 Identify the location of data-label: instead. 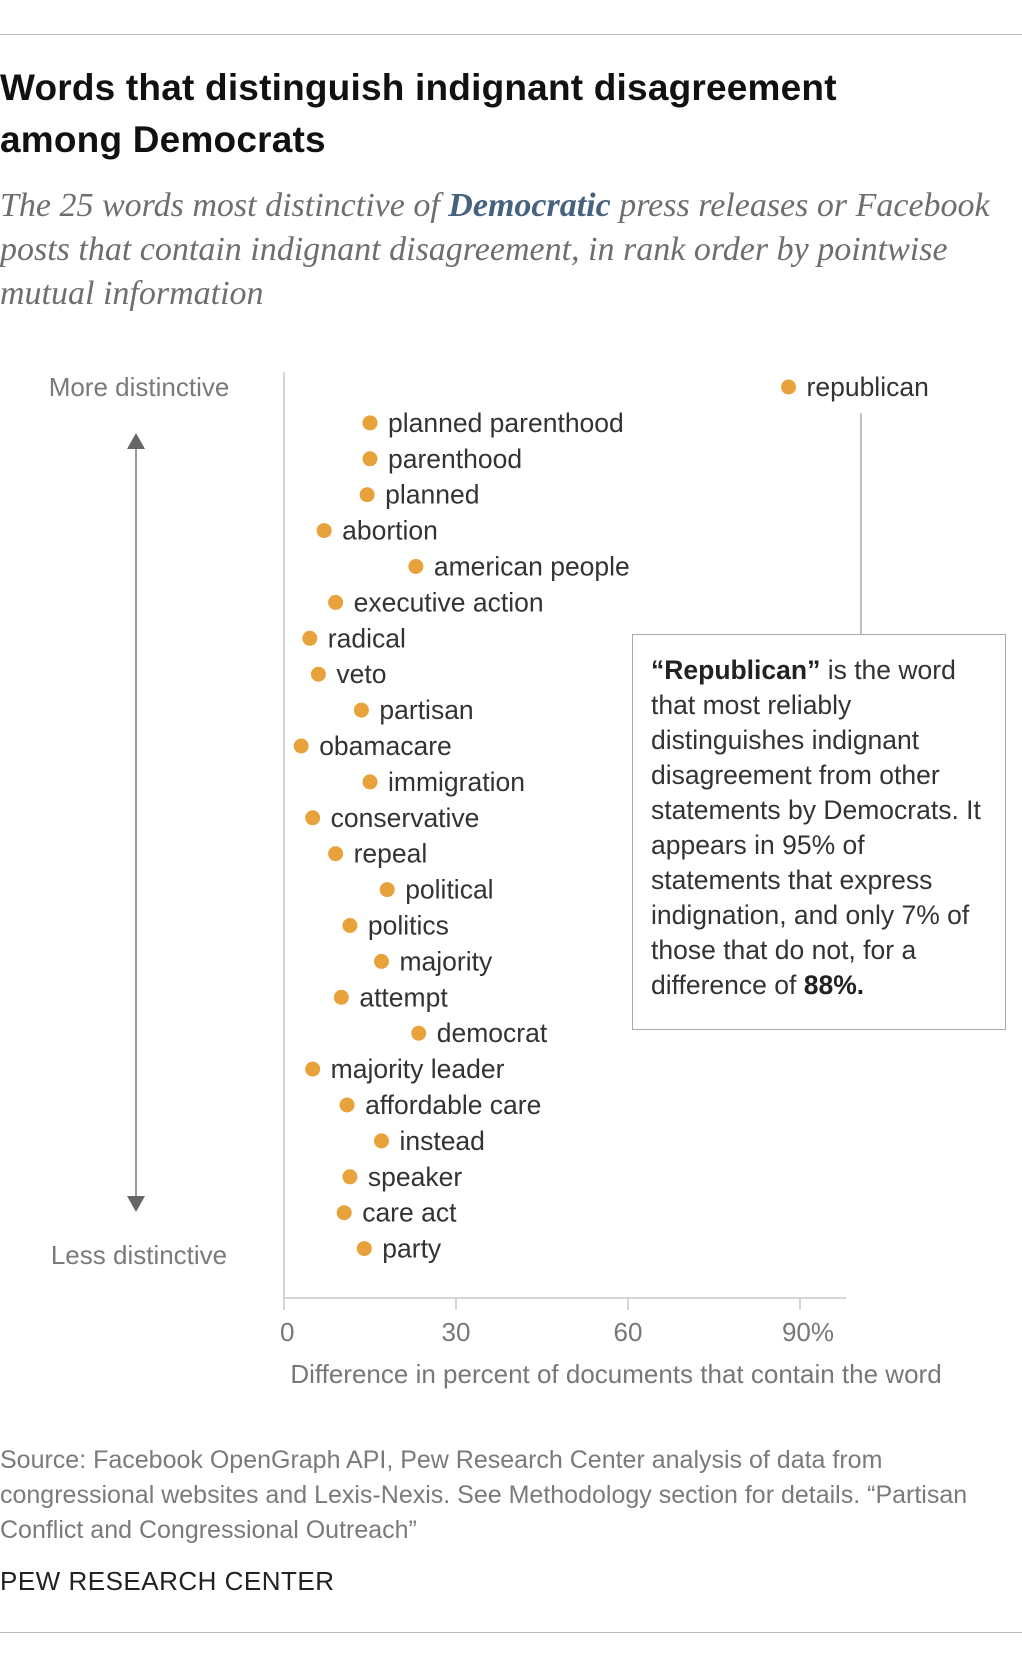
(441, 1141).